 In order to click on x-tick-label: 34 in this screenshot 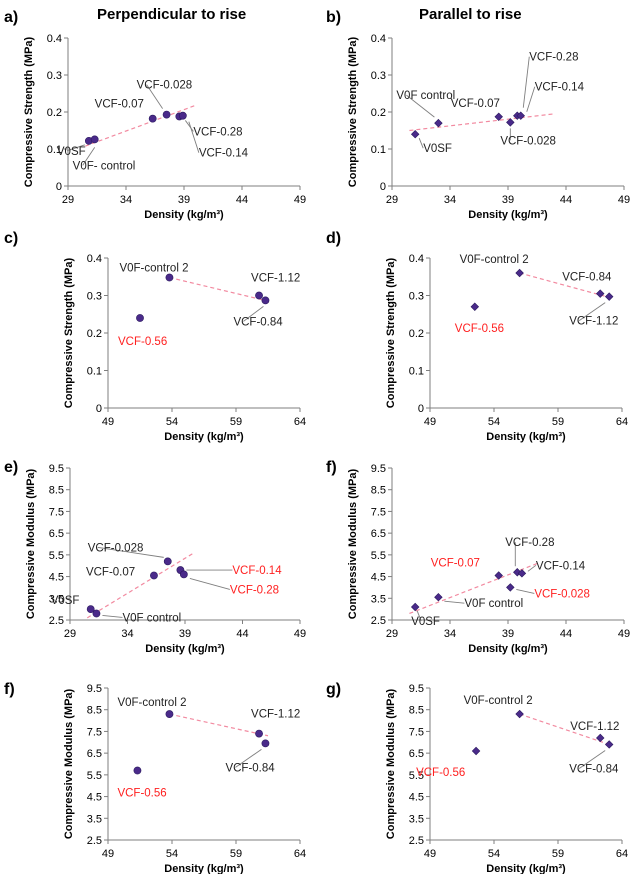, I will do `click(450, 634)`.